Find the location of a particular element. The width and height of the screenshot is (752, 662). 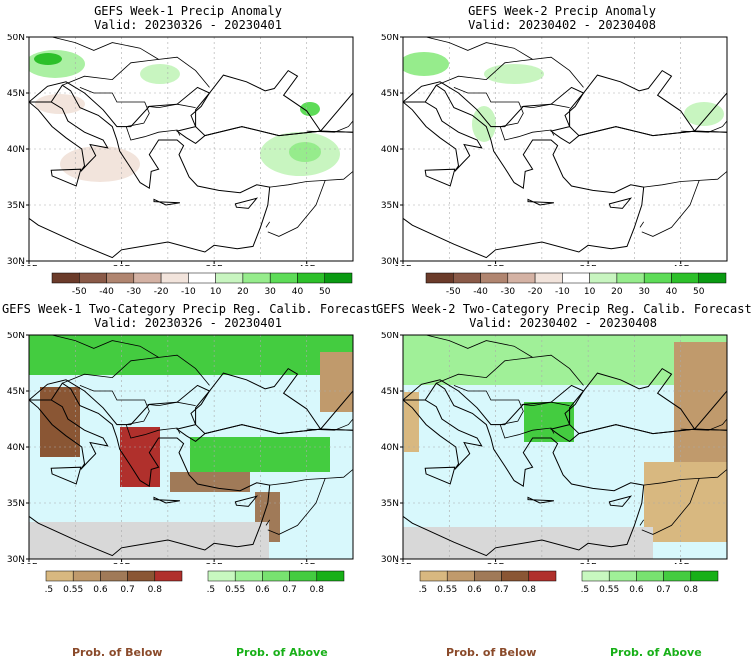

above-colorbar-2: 0.5 0.55 0.6 0.7 0.8 is located at coordinates (649, 582).